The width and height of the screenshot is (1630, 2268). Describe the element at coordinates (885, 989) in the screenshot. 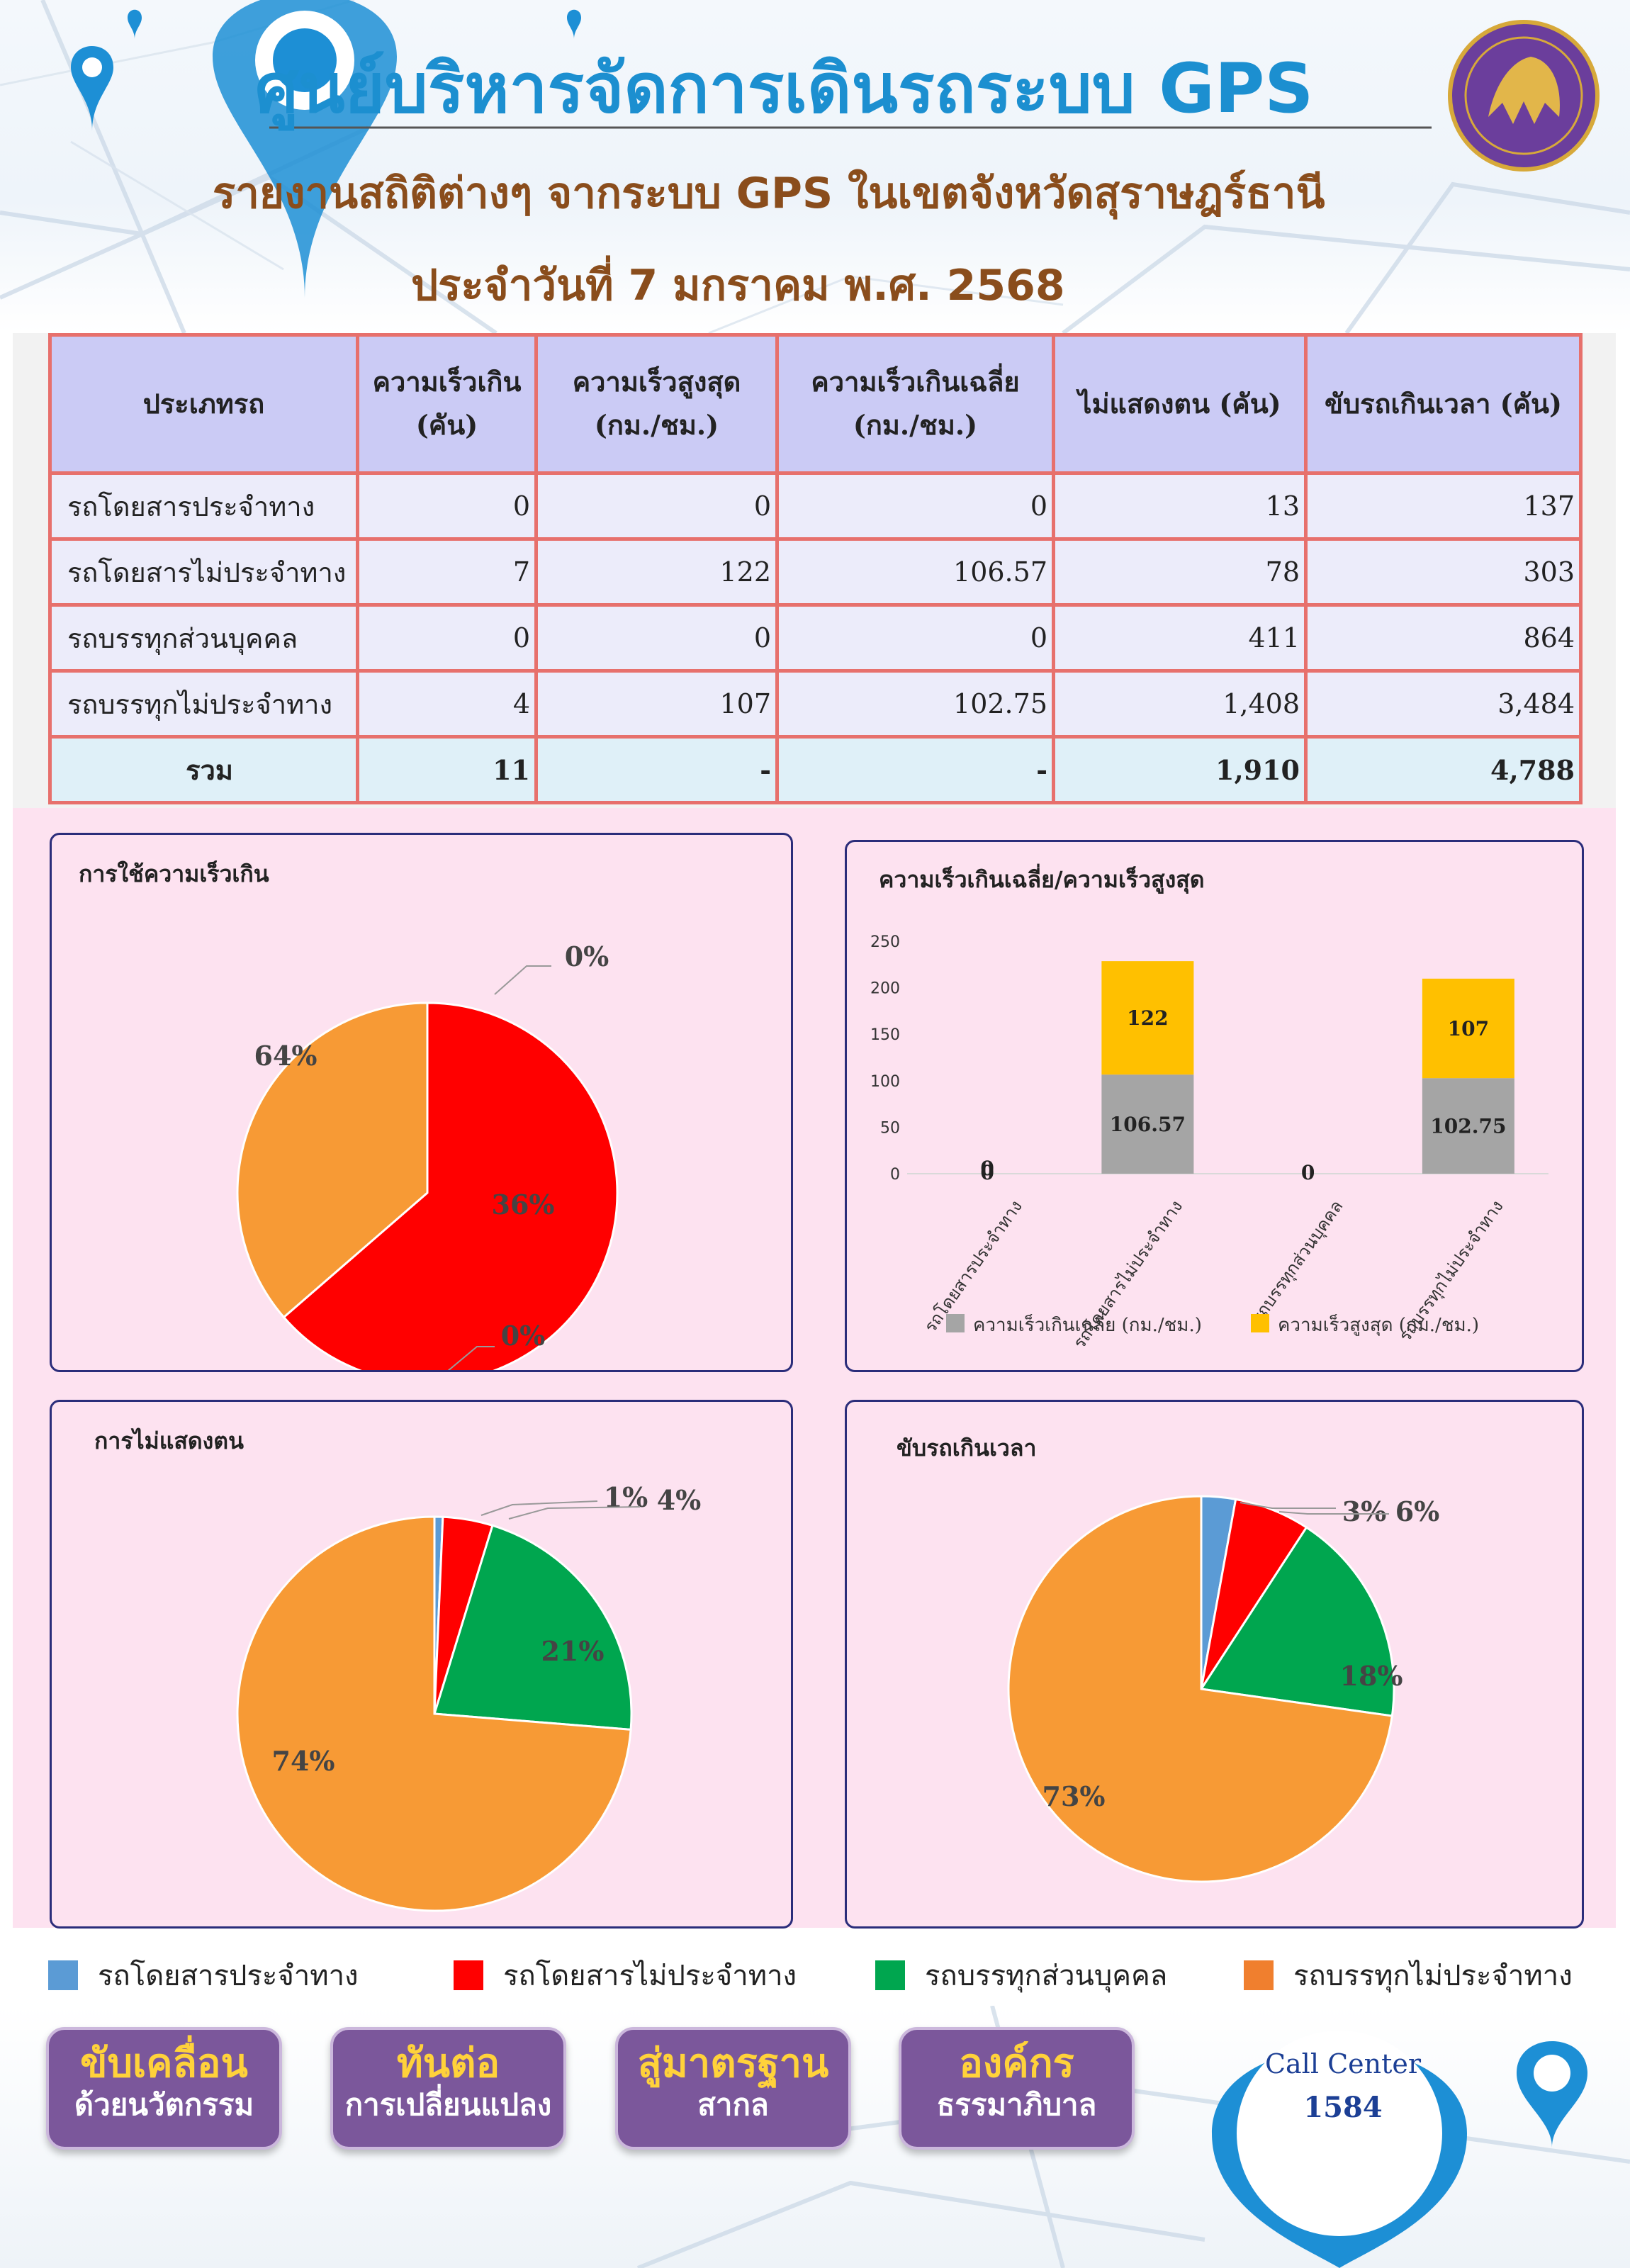

I see `y-tick-label: 200` at that location.